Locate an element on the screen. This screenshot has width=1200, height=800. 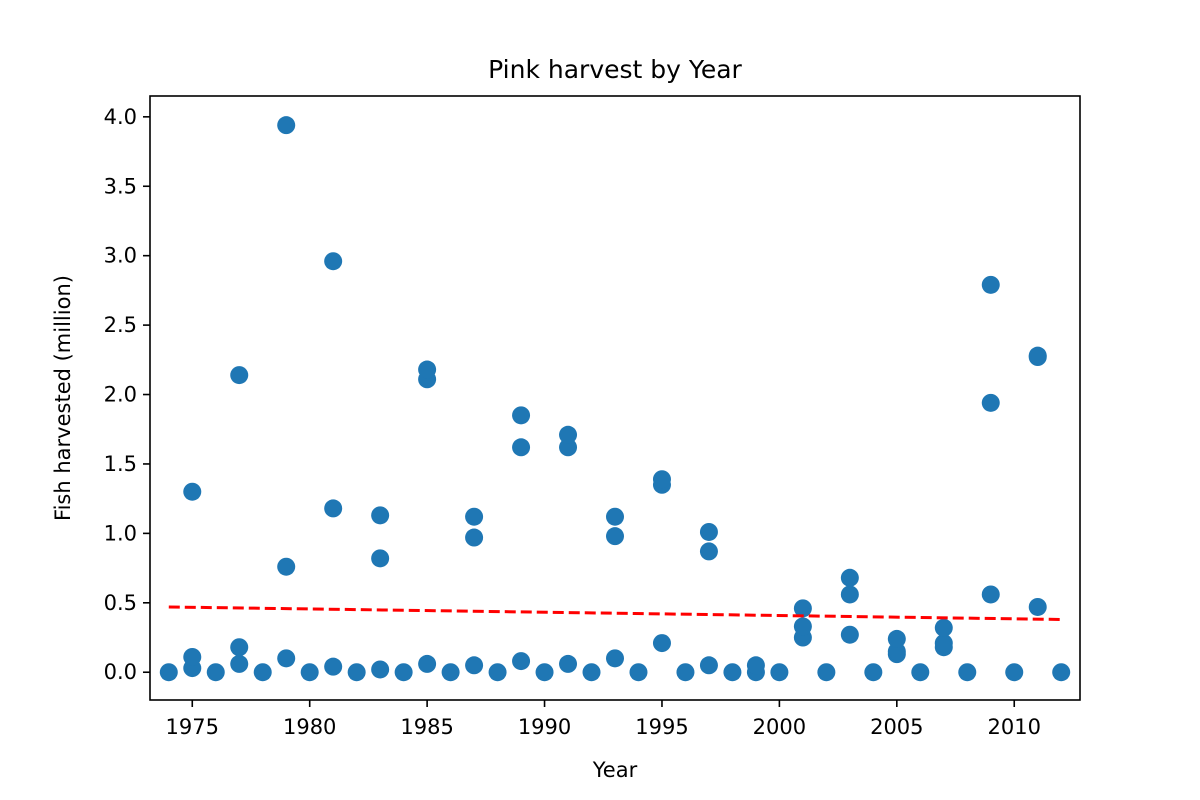
x-tick-label: 1995 is located at coordinates (661, 727).